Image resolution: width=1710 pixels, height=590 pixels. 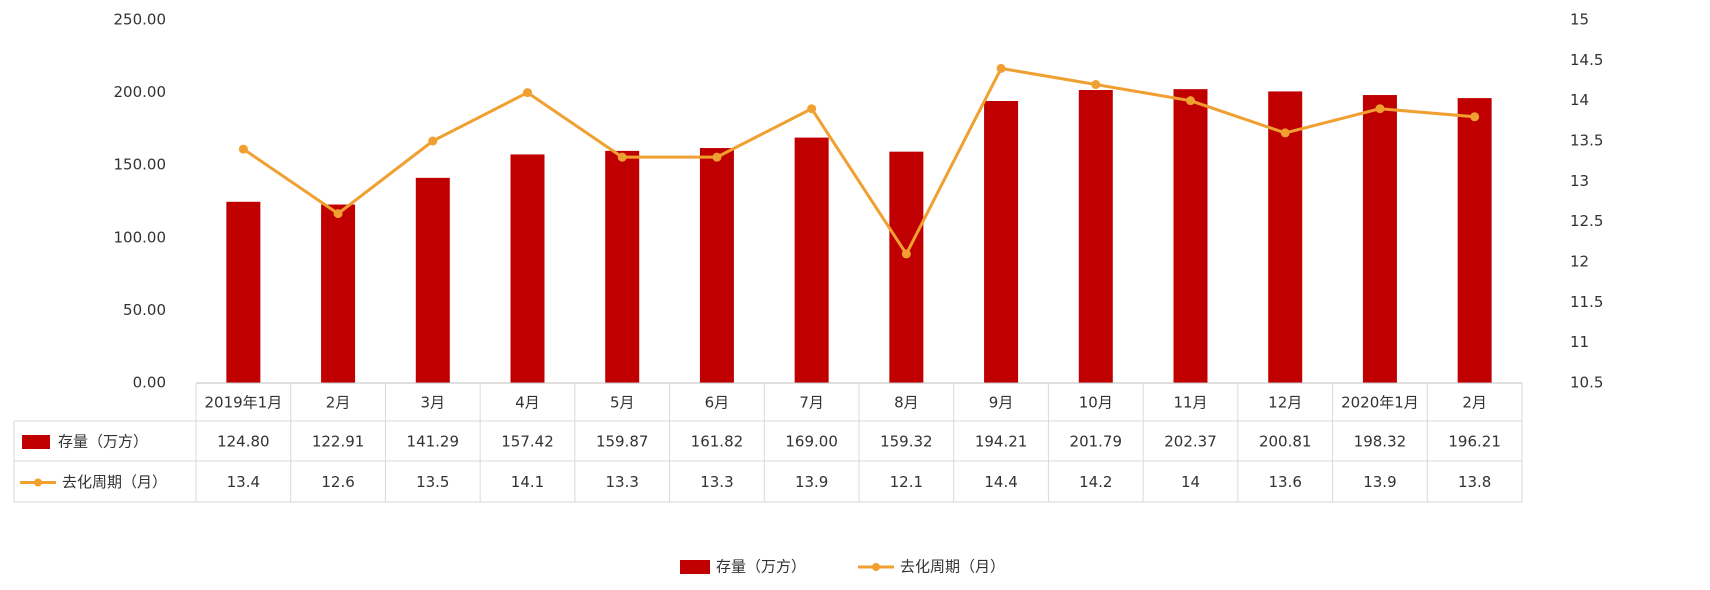 What do you see at coordinates (952, 567) in the screenshot?
I see `legend-label: 去化周期（月）` at bounding box center [952, 567].